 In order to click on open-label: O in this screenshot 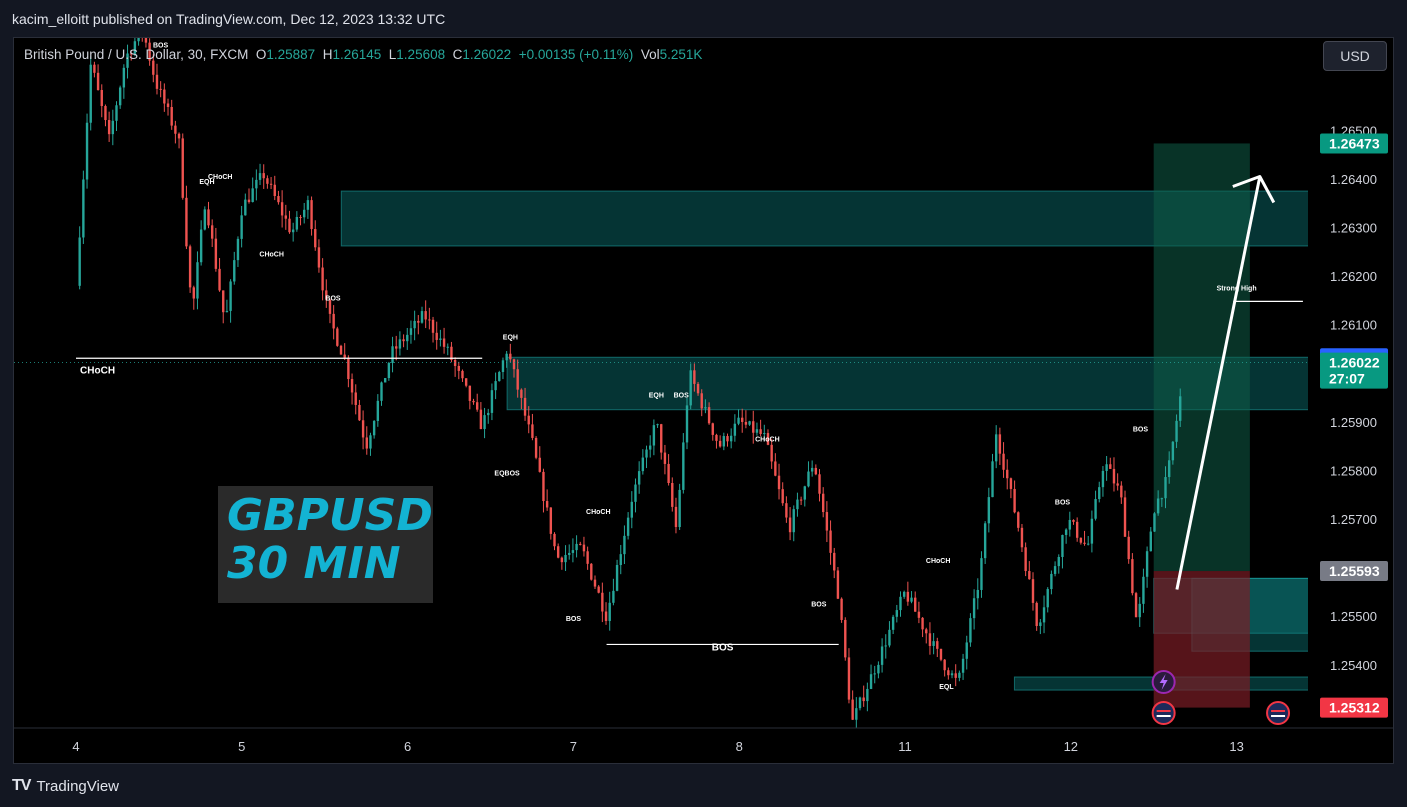, I will do `click(261, 54)`.